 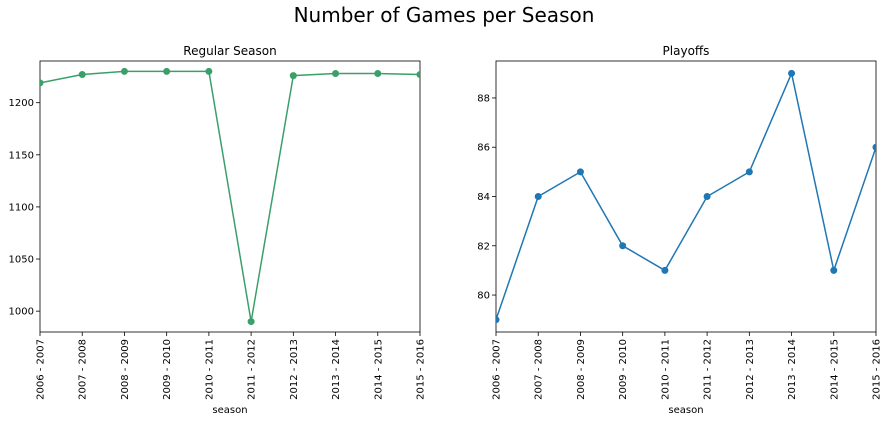 I want to click on playoffs-x-tick-label: 2014 - 2015, so click(x=834, y=369).